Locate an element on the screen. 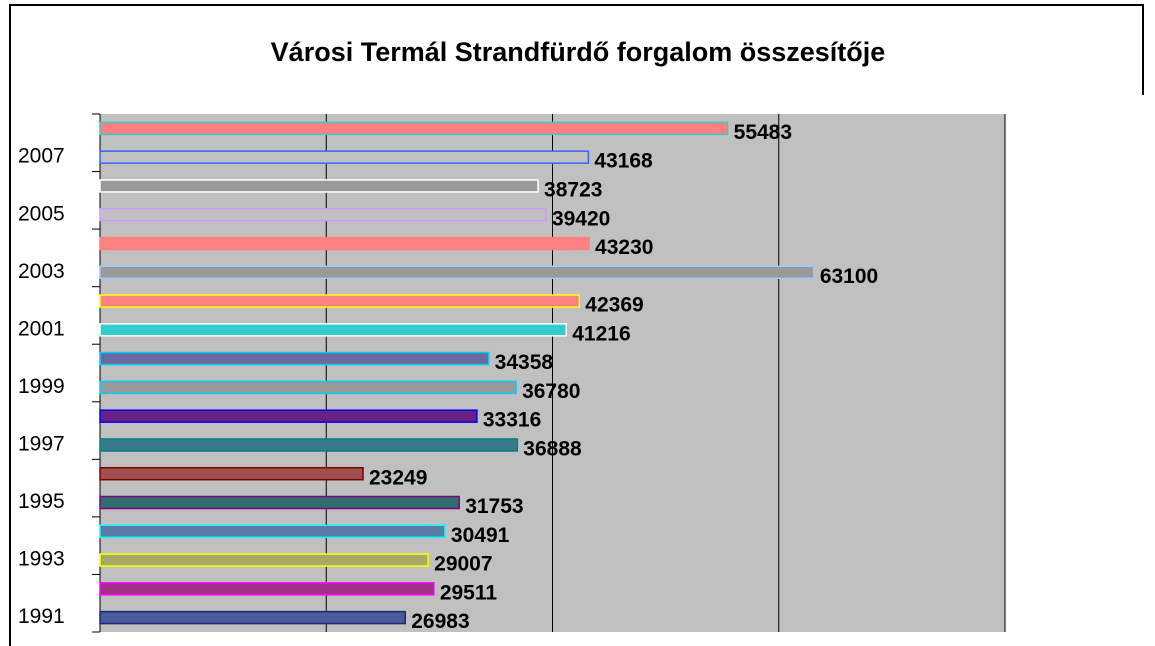 The image size is (1155, 646). y-tick-label: 1991 is located at coordinates (41, 616).